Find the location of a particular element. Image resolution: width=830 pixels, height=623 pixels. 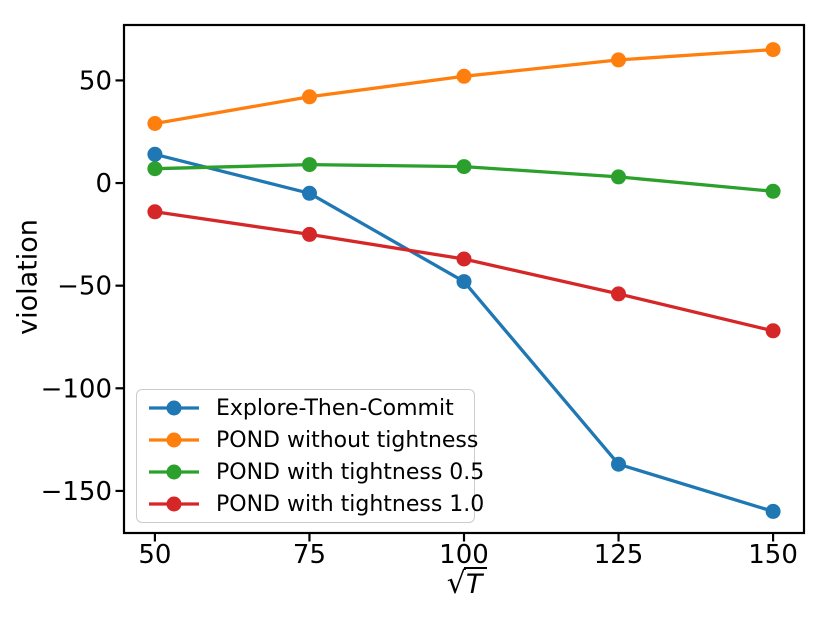

legend-item-pond-with-tightness-1.0: POND with tightness 1.0 is located at coordinates (313, 504).